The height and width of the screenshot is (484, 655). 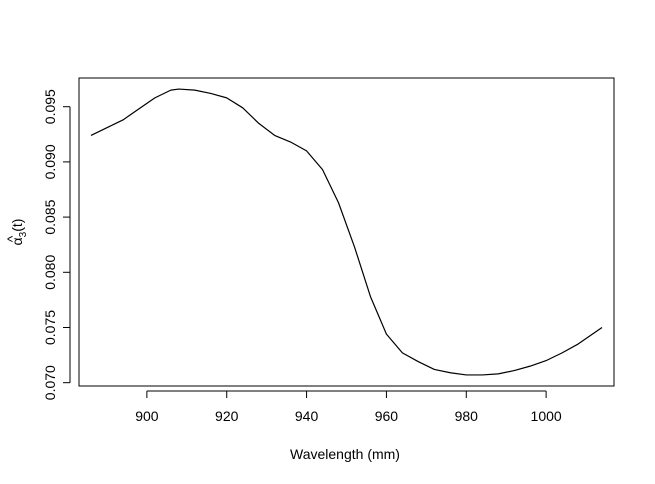 I want to click on x-tick-label: 940, so click(x=307, y=416).